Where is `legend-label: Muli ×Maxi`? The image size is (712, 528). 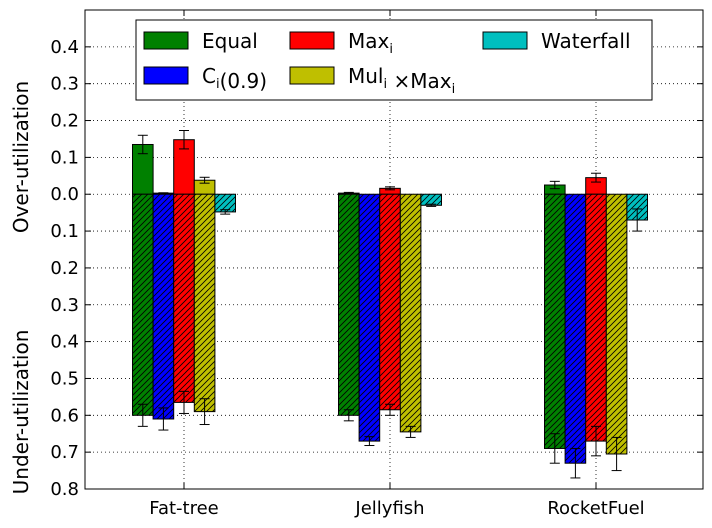 legend-label: Muli ×Maxi is located at coordinates (401, 80).